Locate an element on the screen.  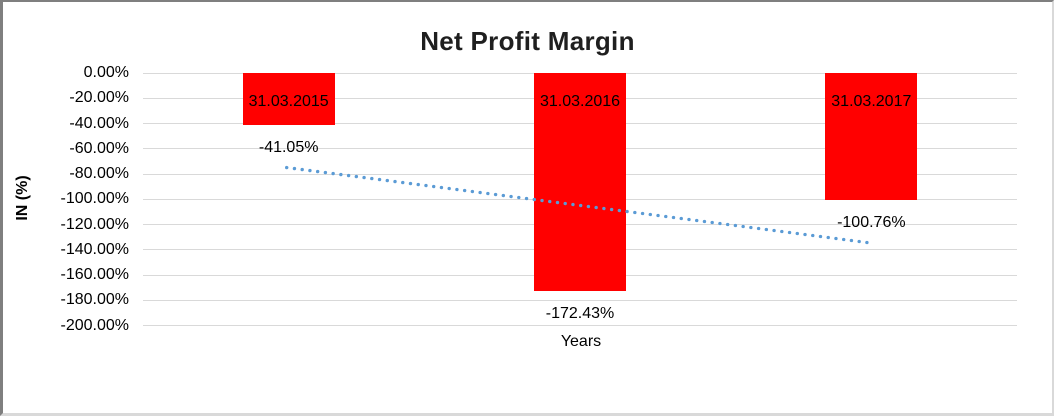
y-tick-label: -200.00% is located at coordinates (95, 325).